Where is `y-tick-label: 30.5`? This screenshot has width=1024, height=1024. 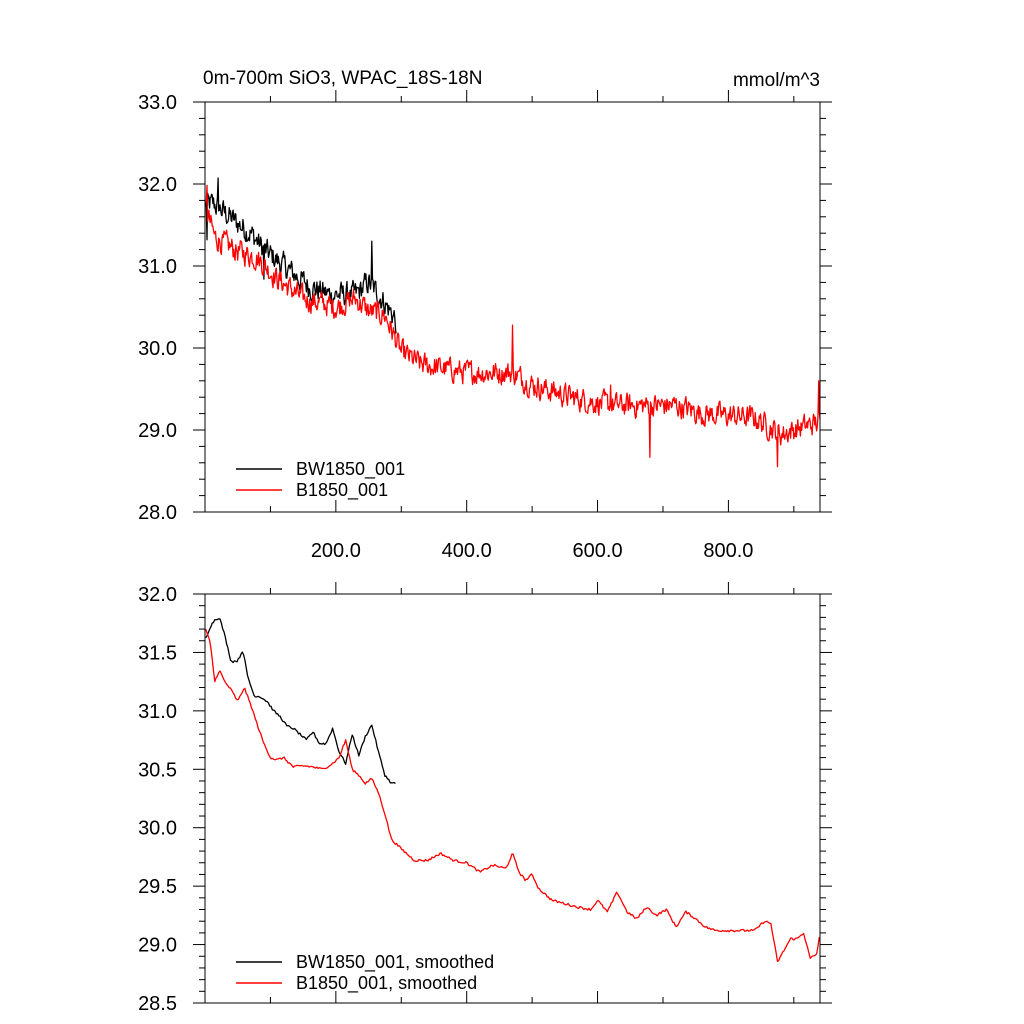
y-tick-label: 30.5 is located at coordinates (157, 770).